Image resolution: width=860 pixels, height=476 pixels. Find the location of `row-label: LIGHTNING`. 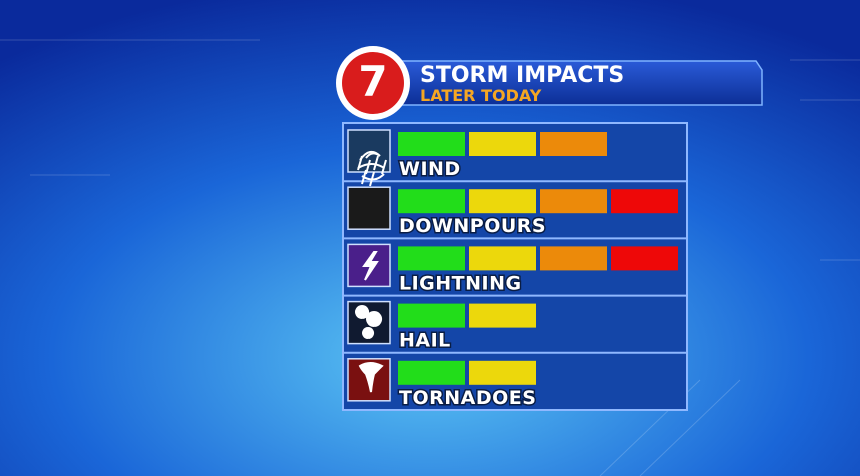

row-label: LIGHTNING is located at coordinates (460, 283).